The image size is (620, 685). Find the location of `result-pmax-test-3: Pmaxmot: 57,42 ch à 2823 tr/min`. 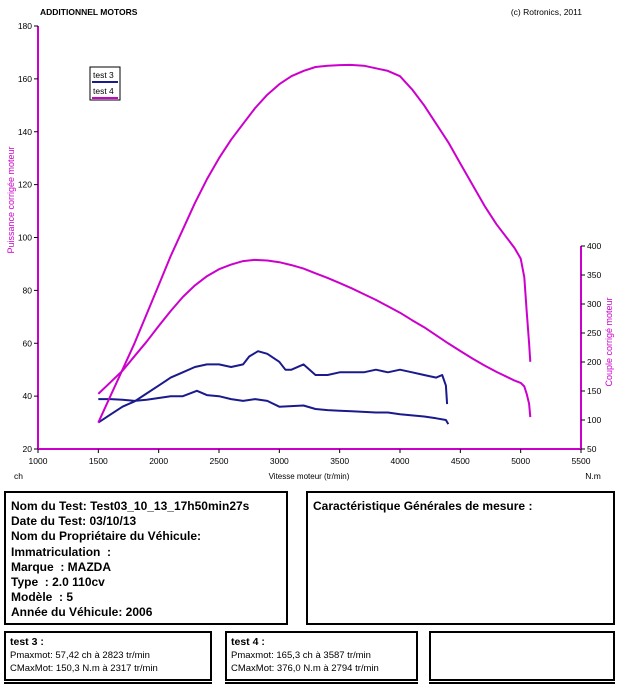

result-pmax-test-3: Pmaxmot: 57,42 ch à 2823 tr/min is located at coordinates (80, 655).